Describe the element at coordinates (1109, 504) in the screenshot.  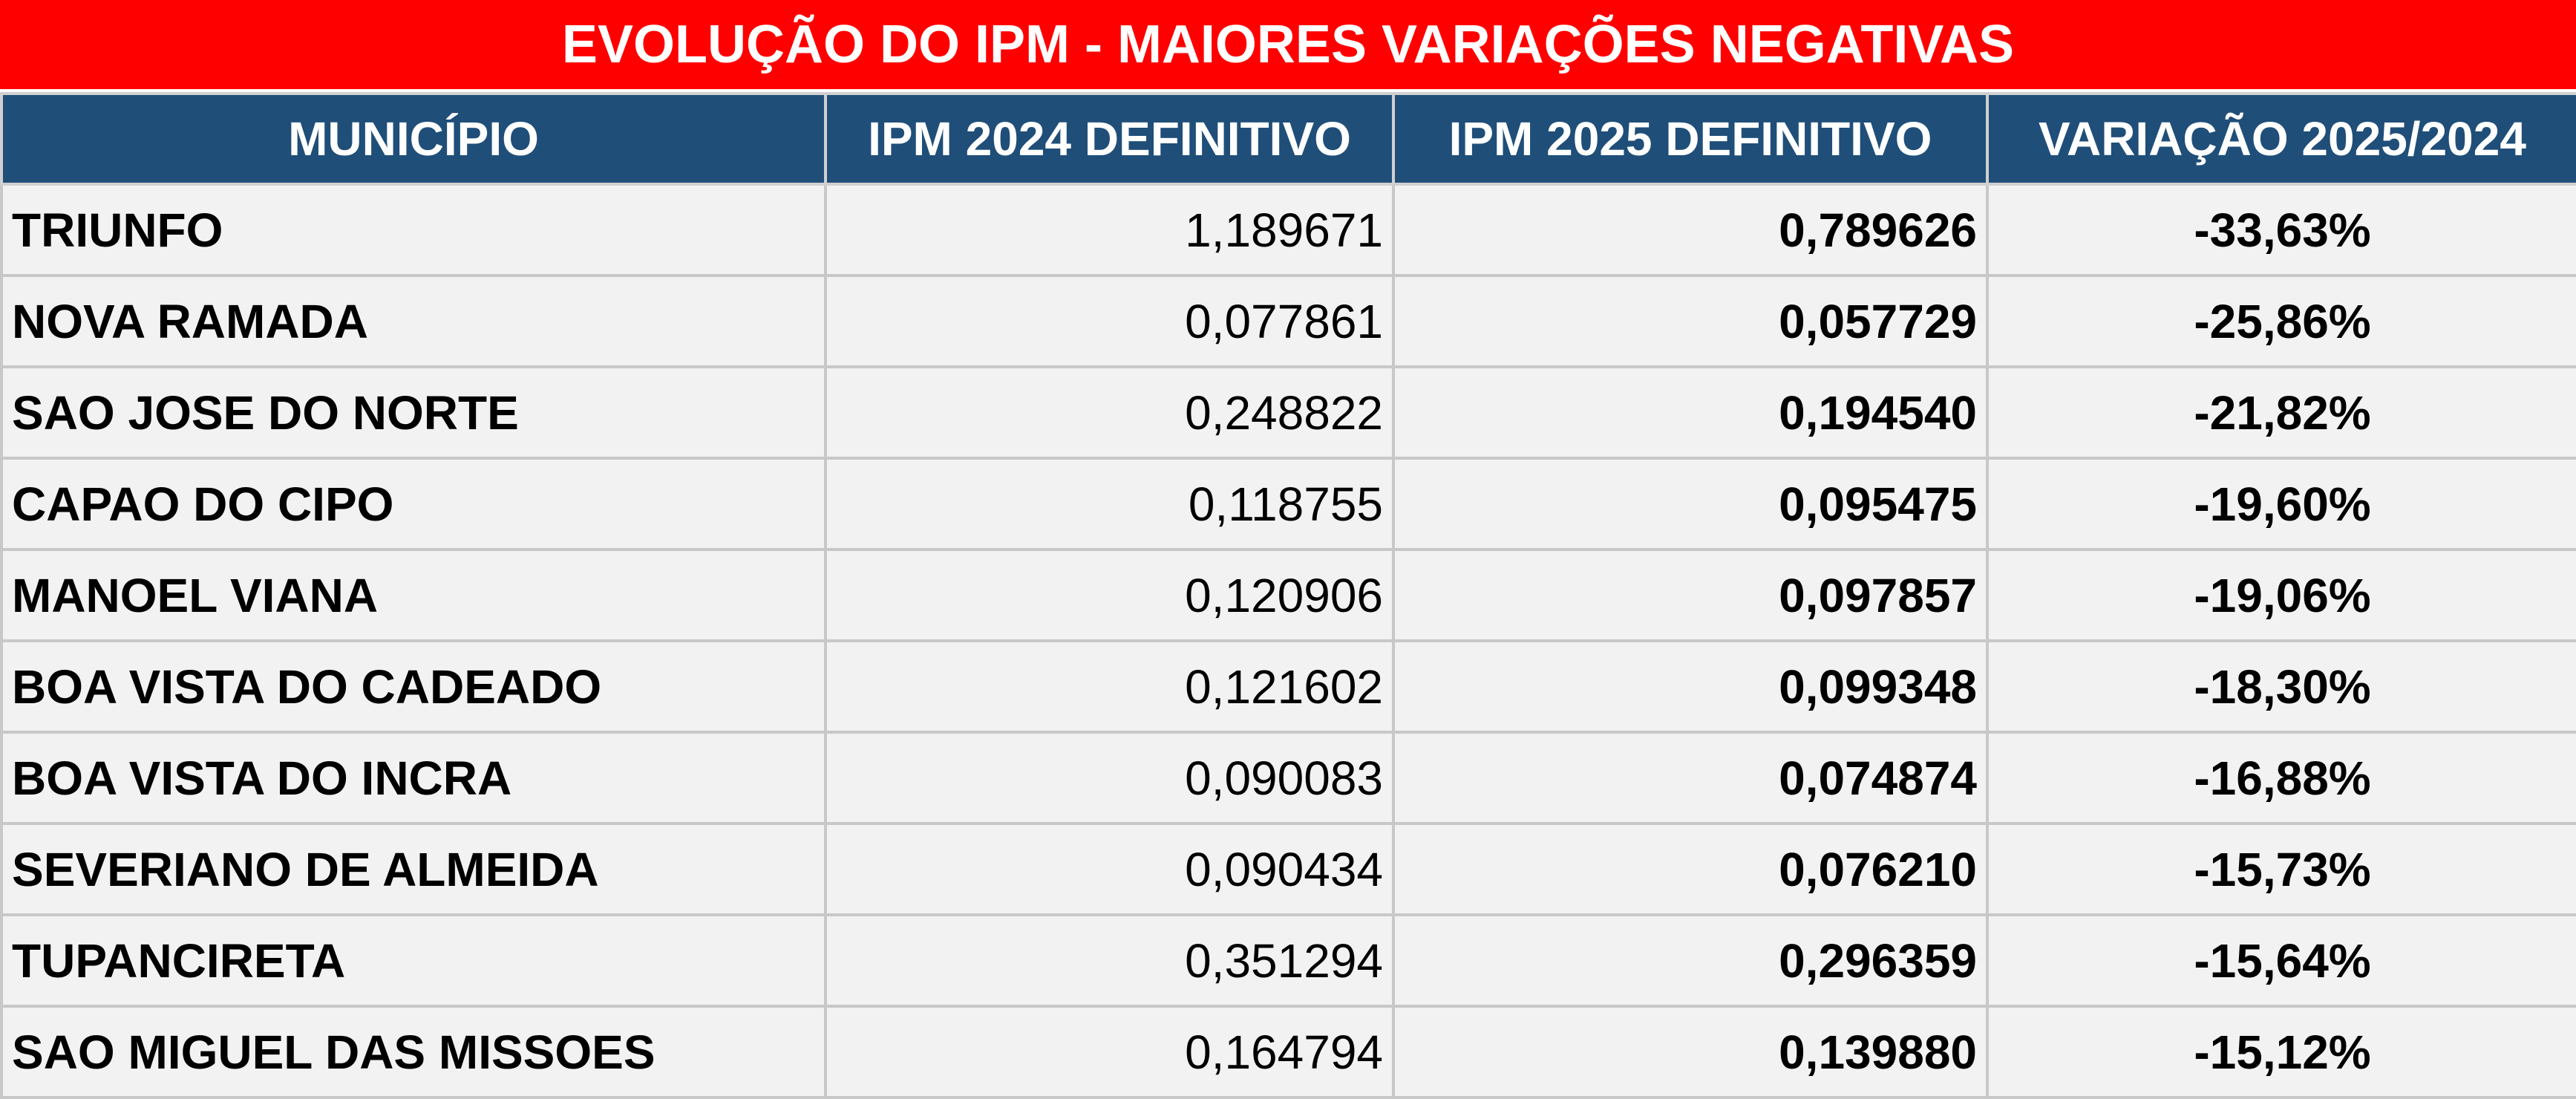
I see `cell-ipm-2024: 0,118755` at that location.